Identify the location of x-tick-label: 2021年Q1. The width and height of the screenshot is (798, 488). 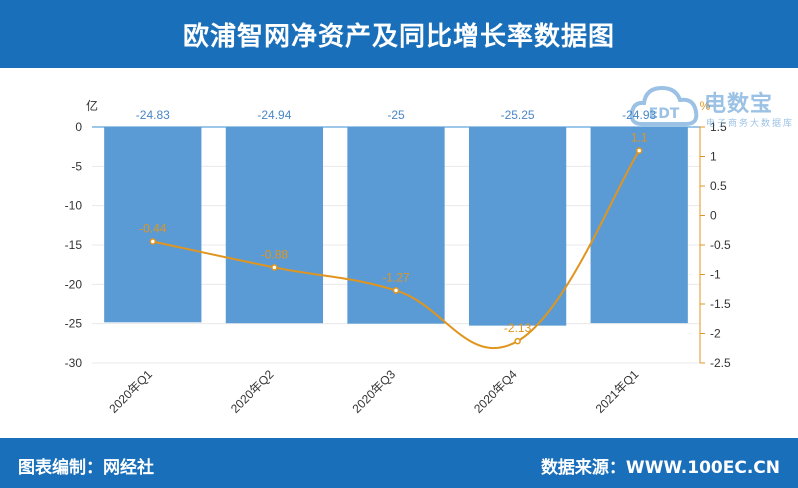
(617, 391).